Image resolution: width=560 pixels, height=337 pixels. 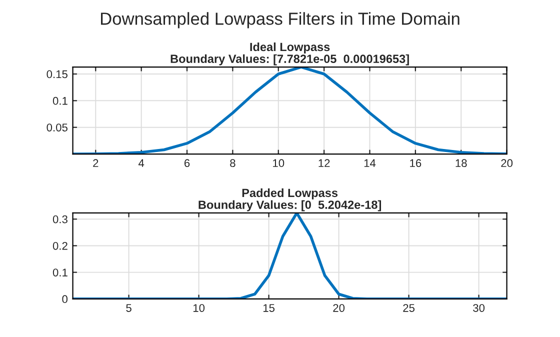 What do you see at coordinates (57, 128) in the screenshot?
I see `y-tick-label: 0.05` at bounding box center [57, 128].